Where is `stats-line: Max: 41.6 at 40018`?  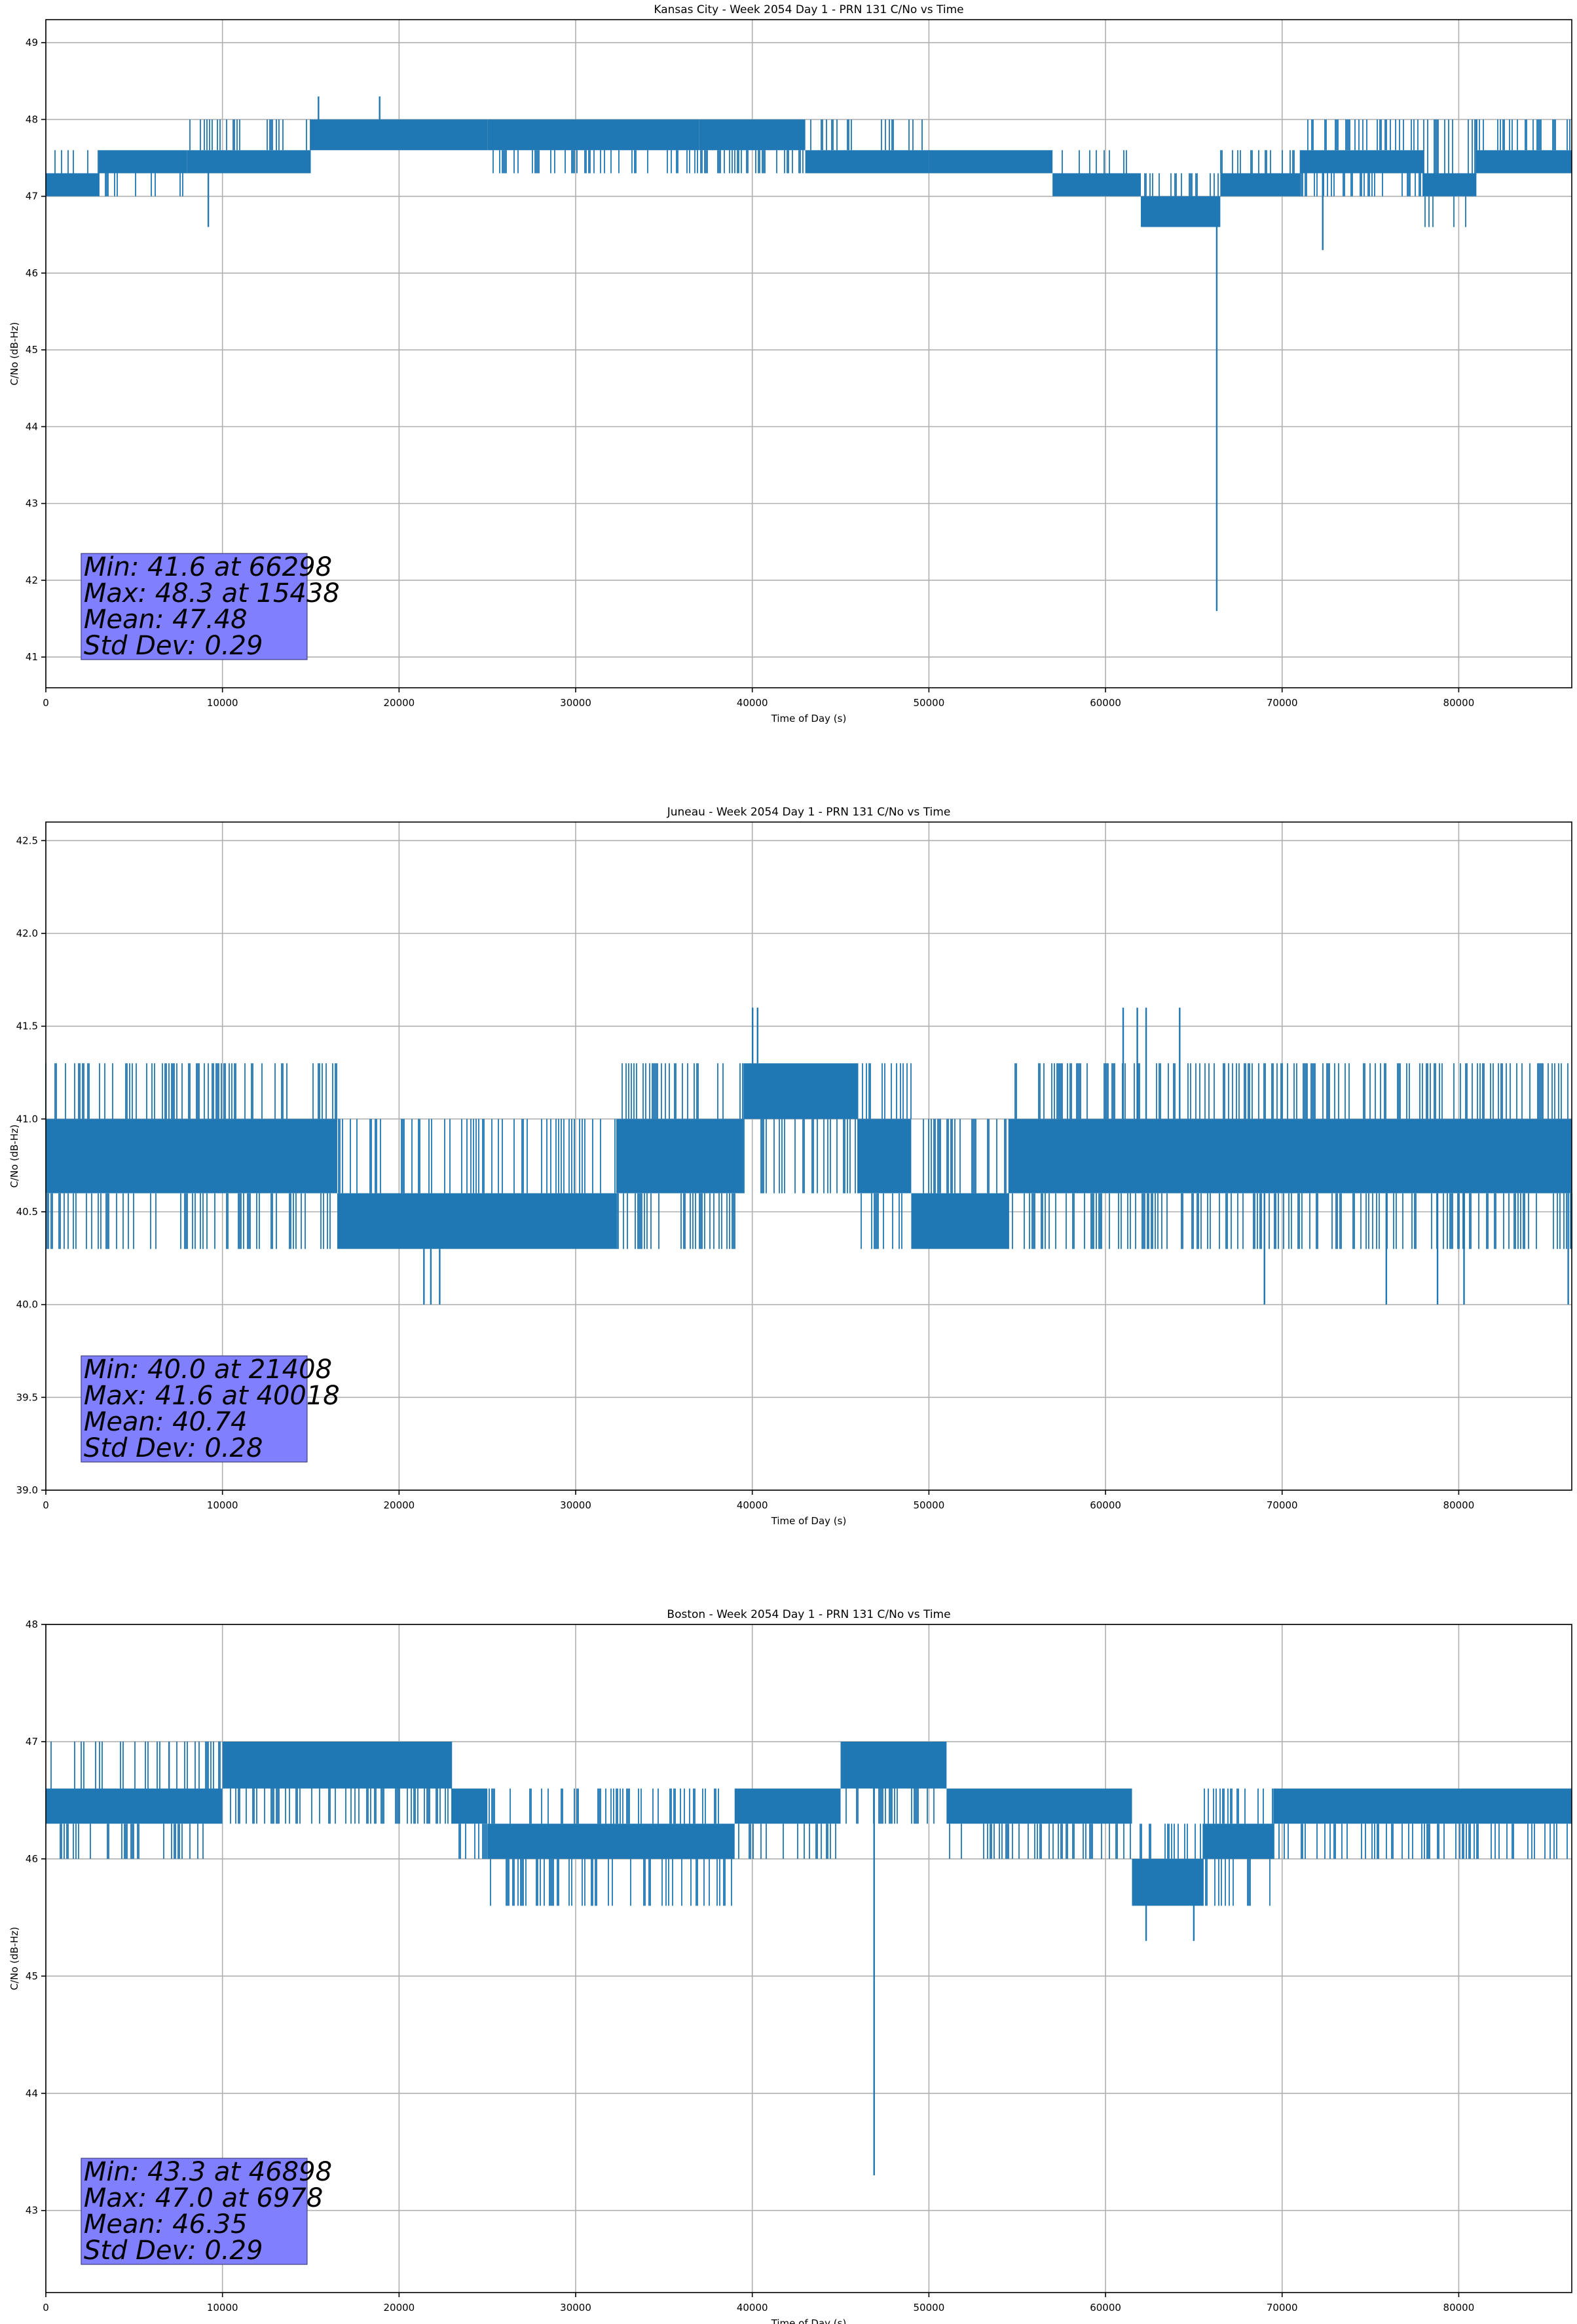
stats-line: Max: 41.6 at 40018 is located at coordinates (212, 1396).